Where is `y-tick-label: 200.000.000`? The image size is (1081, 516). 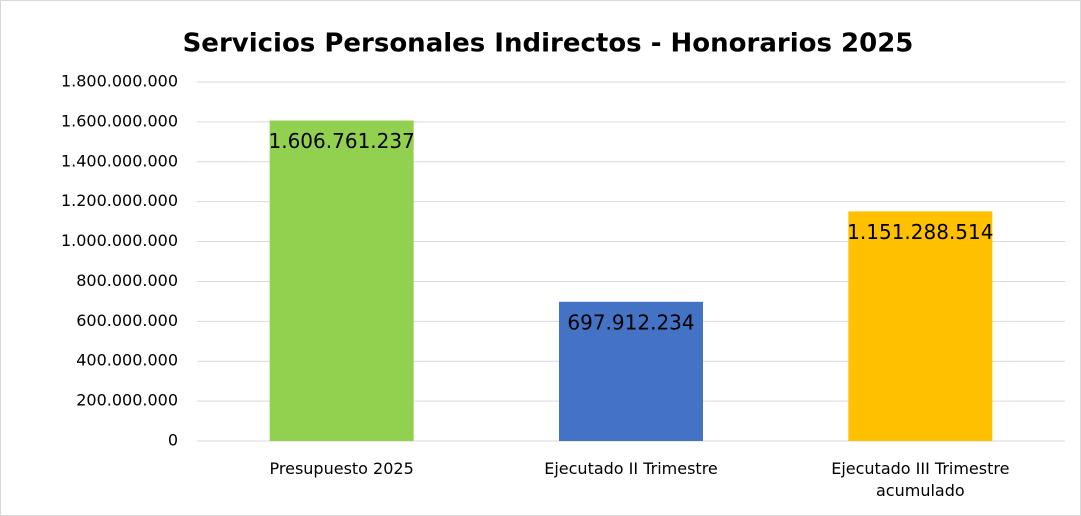
y-tick-label: 200.000.000 is located at coordinates (127, 400).